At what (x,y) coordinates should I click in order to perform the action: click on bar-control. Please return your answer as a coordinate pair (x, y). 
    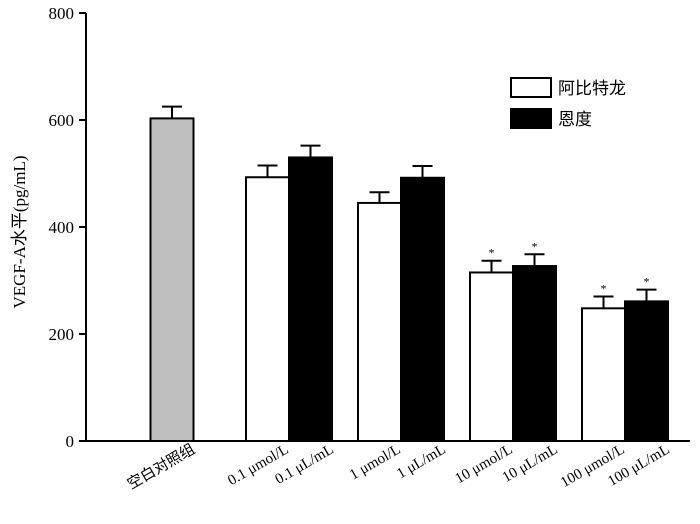
    Looking at the image, I should click on (172, 280).